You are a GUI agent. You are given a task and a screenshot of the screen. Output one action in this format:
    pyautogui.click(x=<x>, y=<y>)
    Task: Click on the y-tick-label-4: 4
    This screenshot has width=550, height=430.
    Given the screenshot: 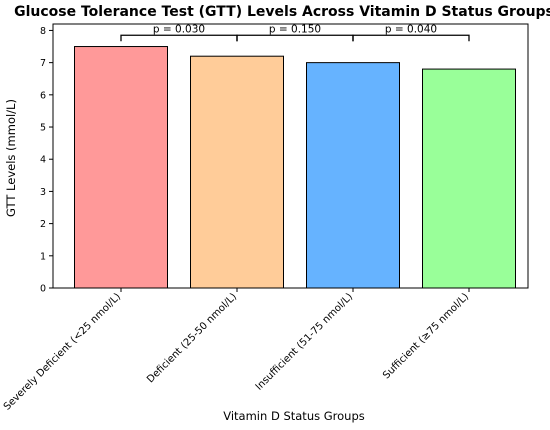 What is the action you would take?
    pyautogui.click(x=43, y=160)
    